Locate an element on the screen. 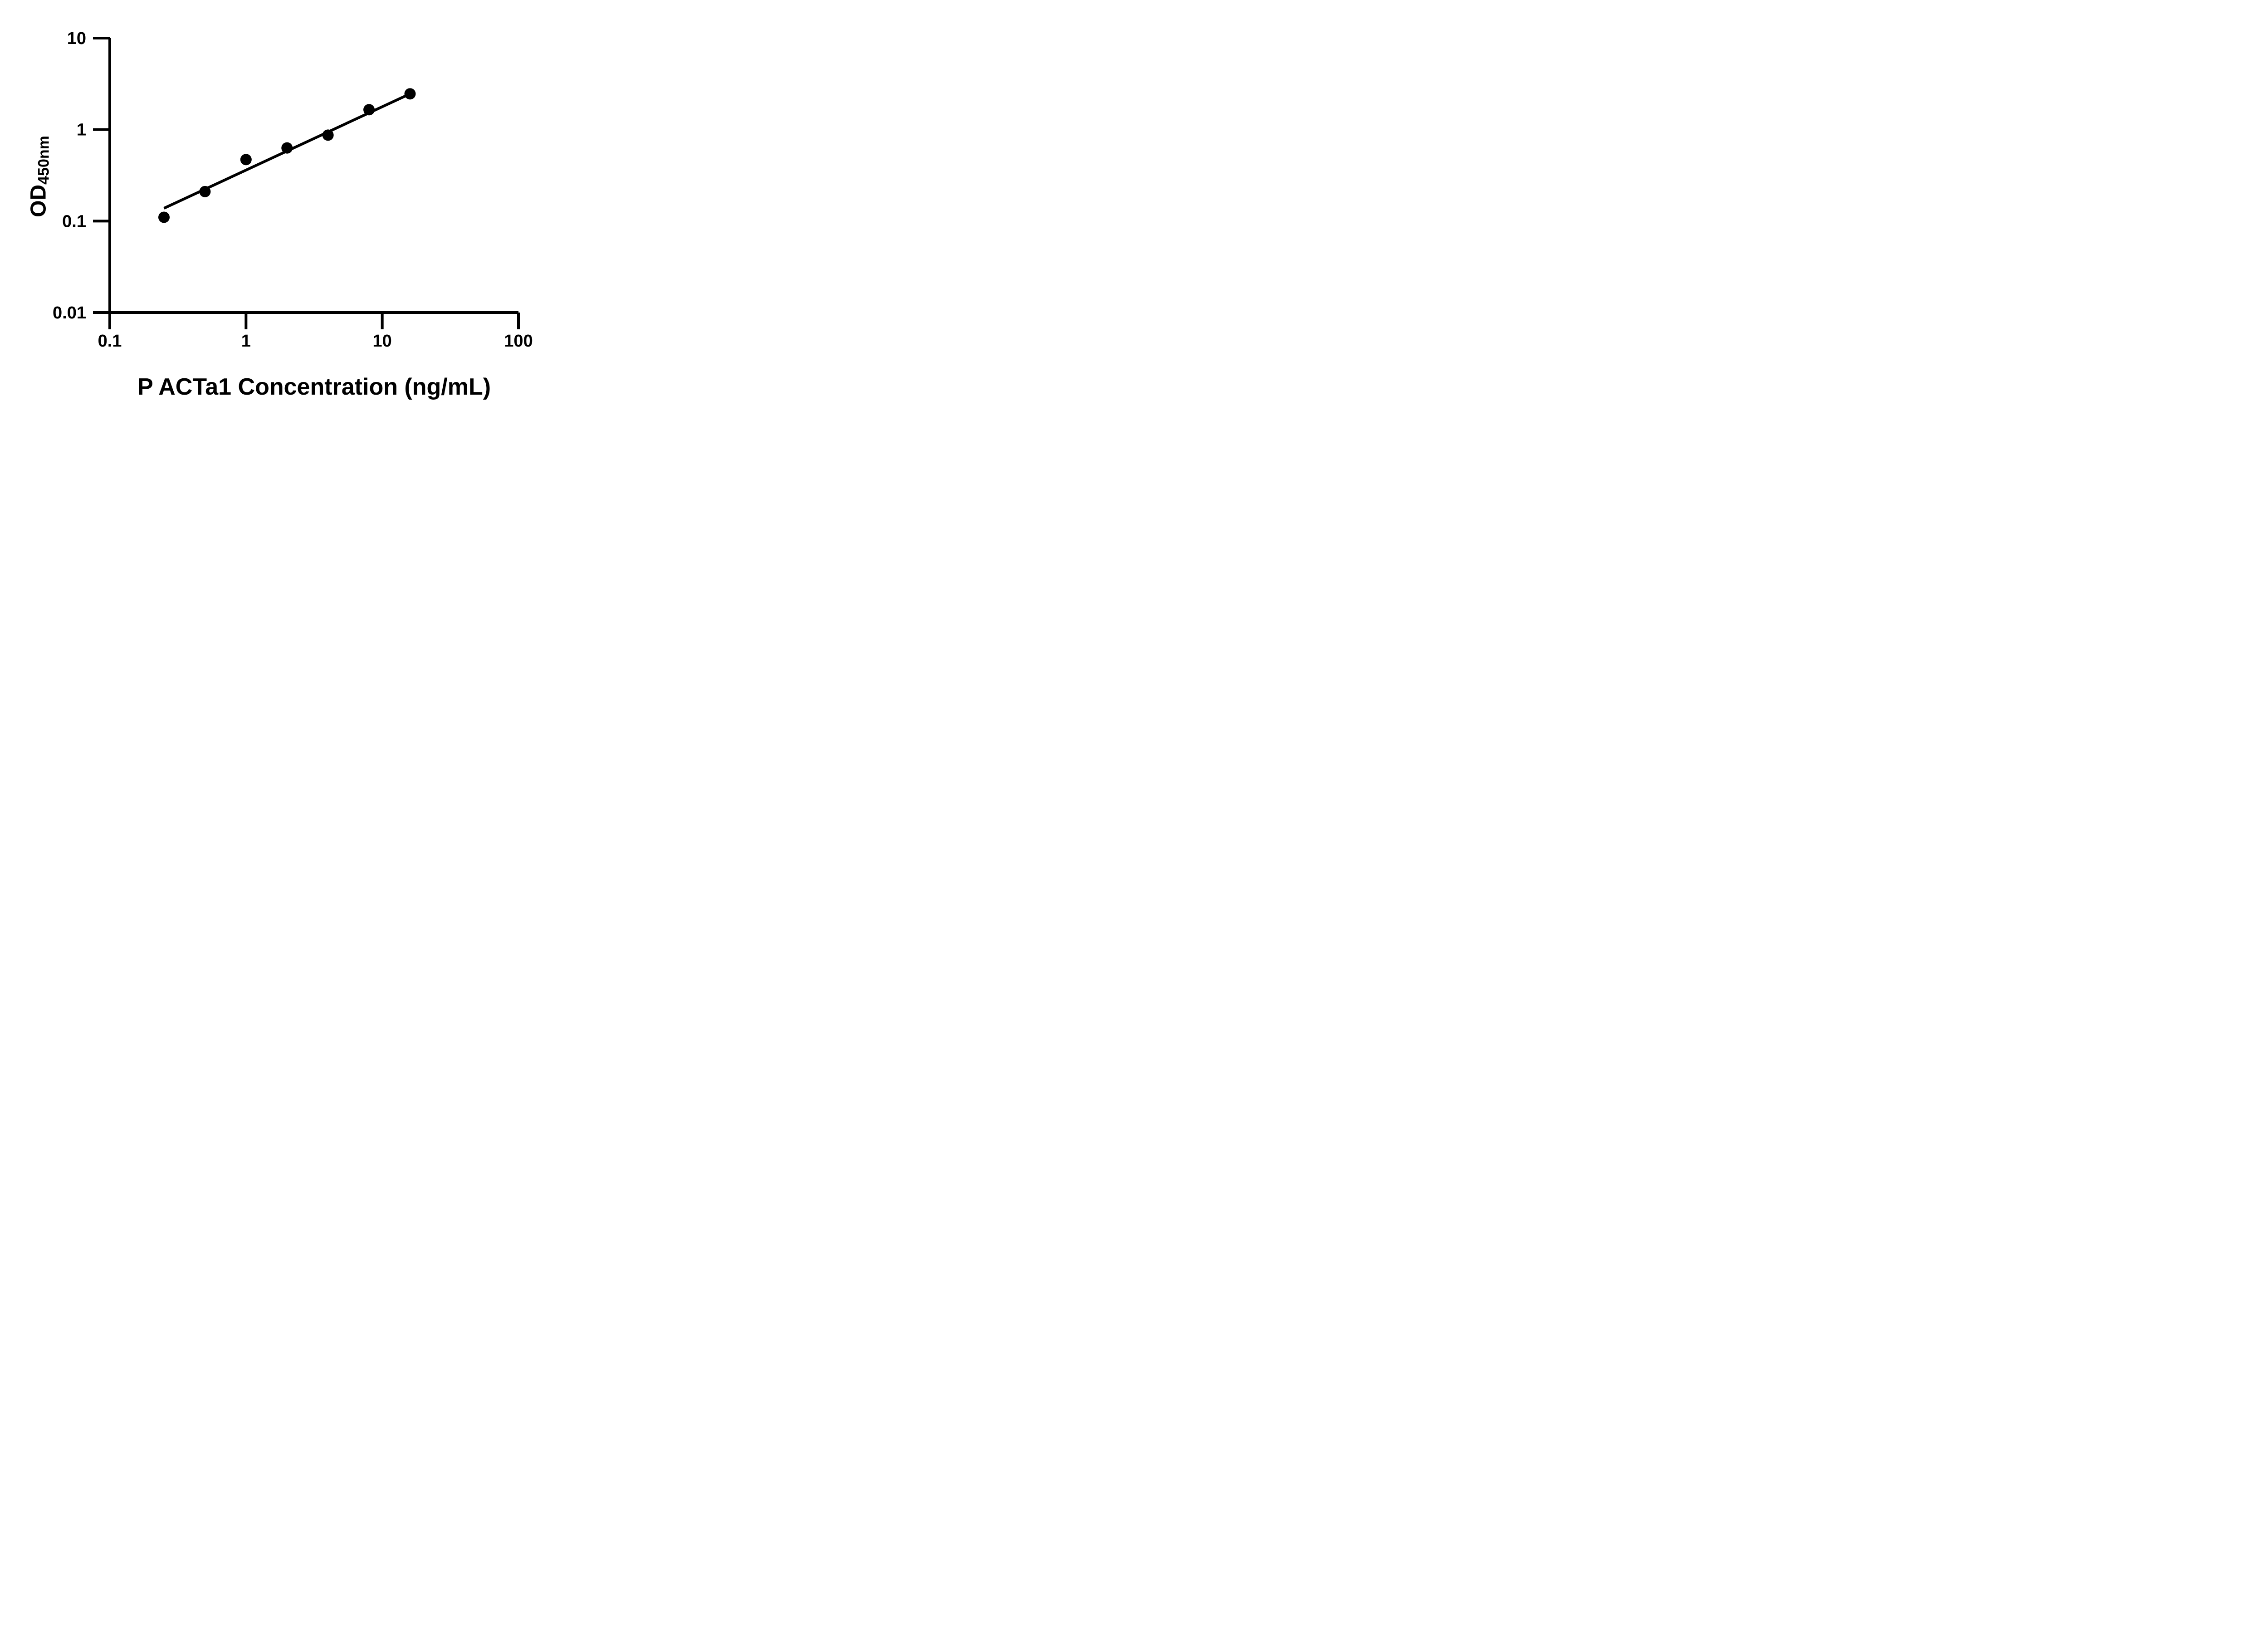 This screenshot has height=1633, width=2268. y-axis-title: OD450nm is located at coordinates (39, 176).